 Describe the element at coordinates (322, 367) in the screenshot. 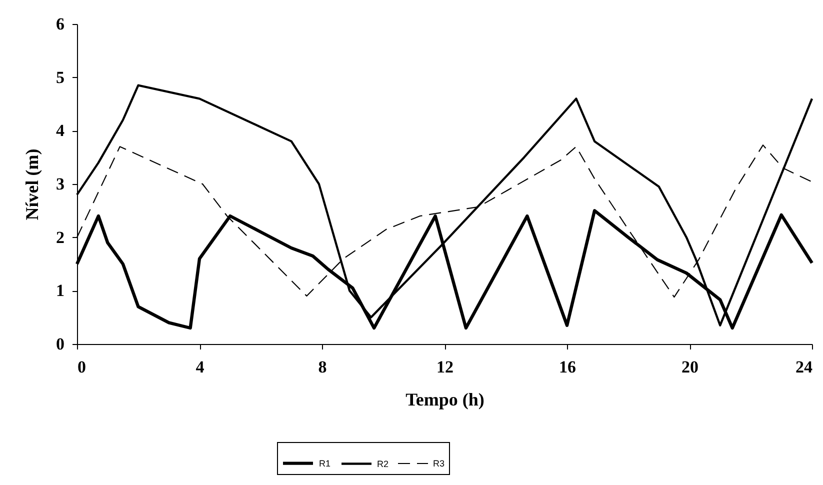

I see `x-tick-label: 8` at that location.